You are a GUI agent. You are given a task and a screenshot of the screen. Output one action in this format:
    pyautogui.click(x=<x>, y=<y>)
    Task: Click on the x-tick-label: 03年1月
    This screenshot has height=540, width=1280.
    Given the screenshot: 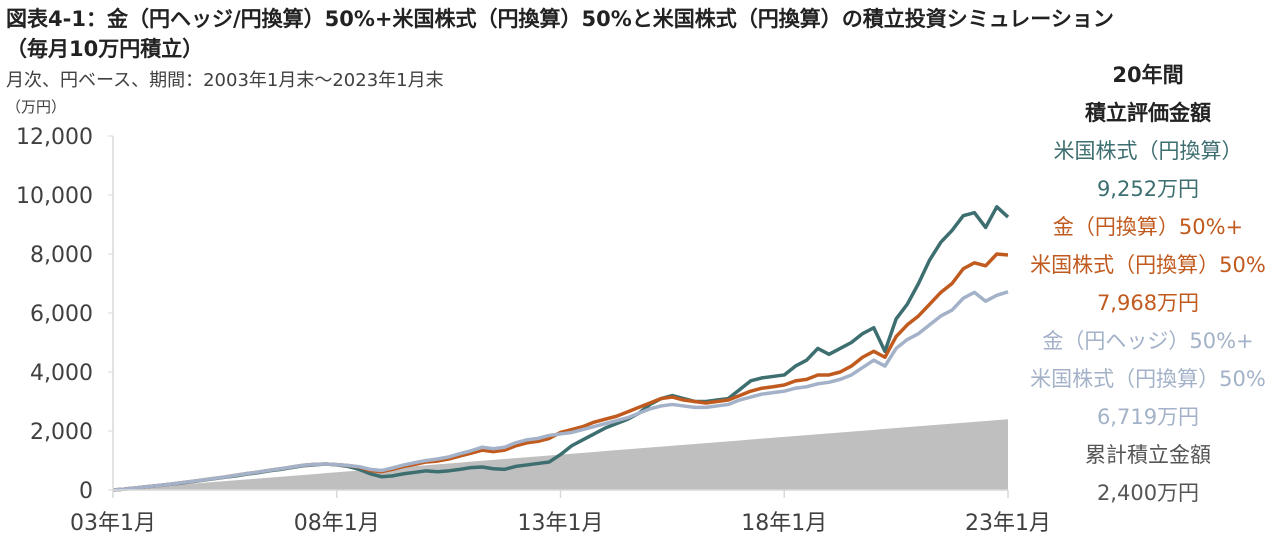 What is the action you would take?
    pyautogui.click(x=113, y=523)
    